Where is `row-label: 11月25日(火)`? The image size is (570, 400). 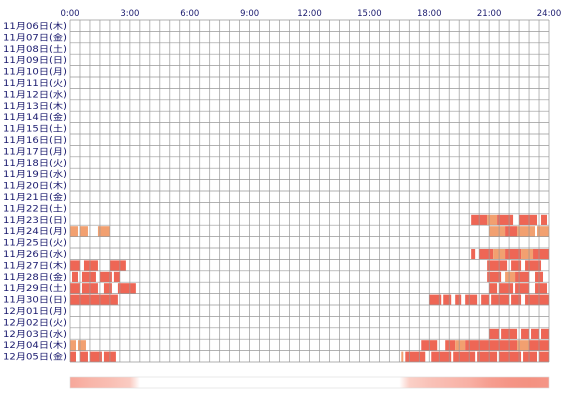
row-label: 11月25日(火) is located at coordinates (35, 243).